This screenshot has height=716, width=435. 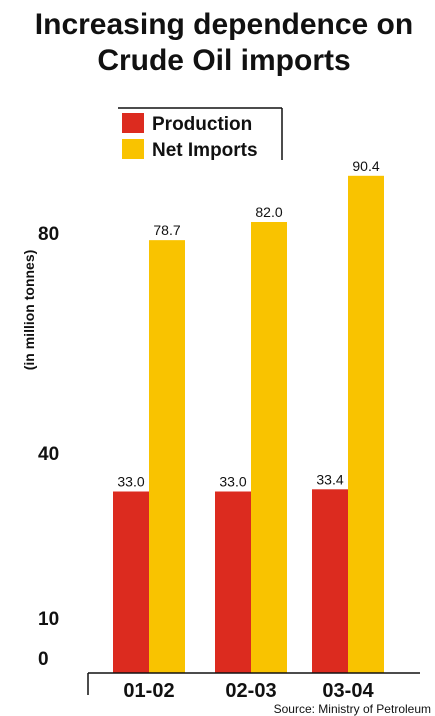 What do you see at coordinates (352, 709) in the screenshot?
I see `source-note: Source: Ministry of Petroleum` at bounding box center [352, 709].